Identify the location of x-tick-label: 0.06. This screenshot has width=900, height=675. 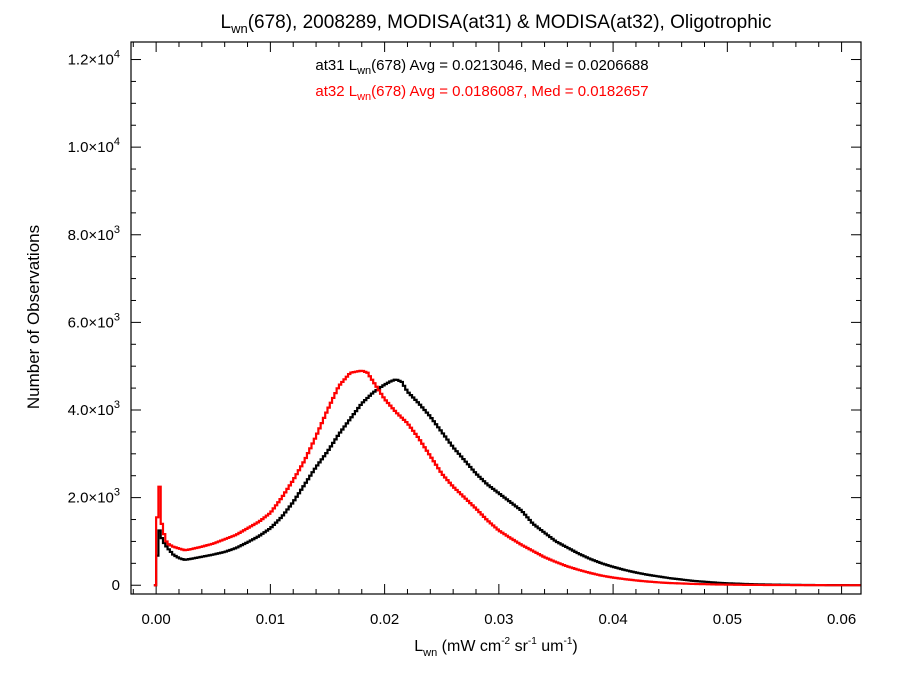
(841, 619).